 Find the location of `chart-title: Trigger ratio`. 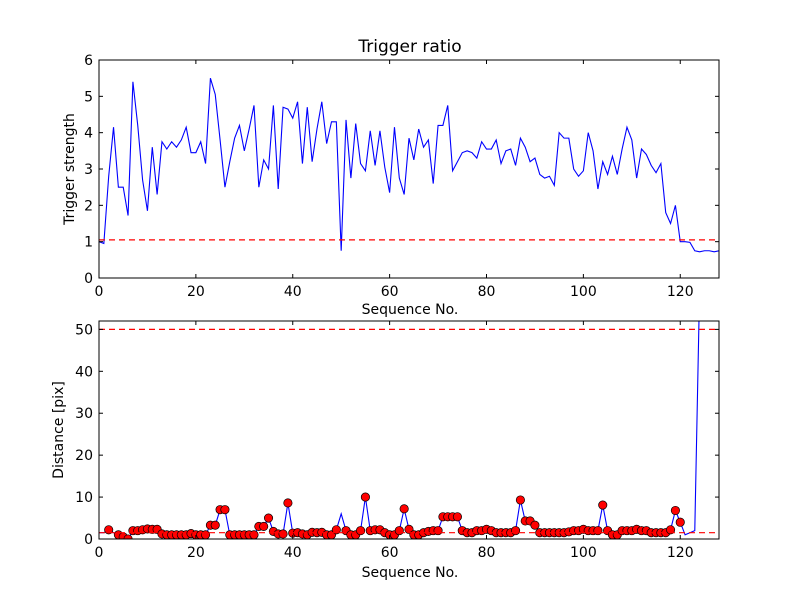

chart-title: Trigger ratio is located at coordinates (409, 47).